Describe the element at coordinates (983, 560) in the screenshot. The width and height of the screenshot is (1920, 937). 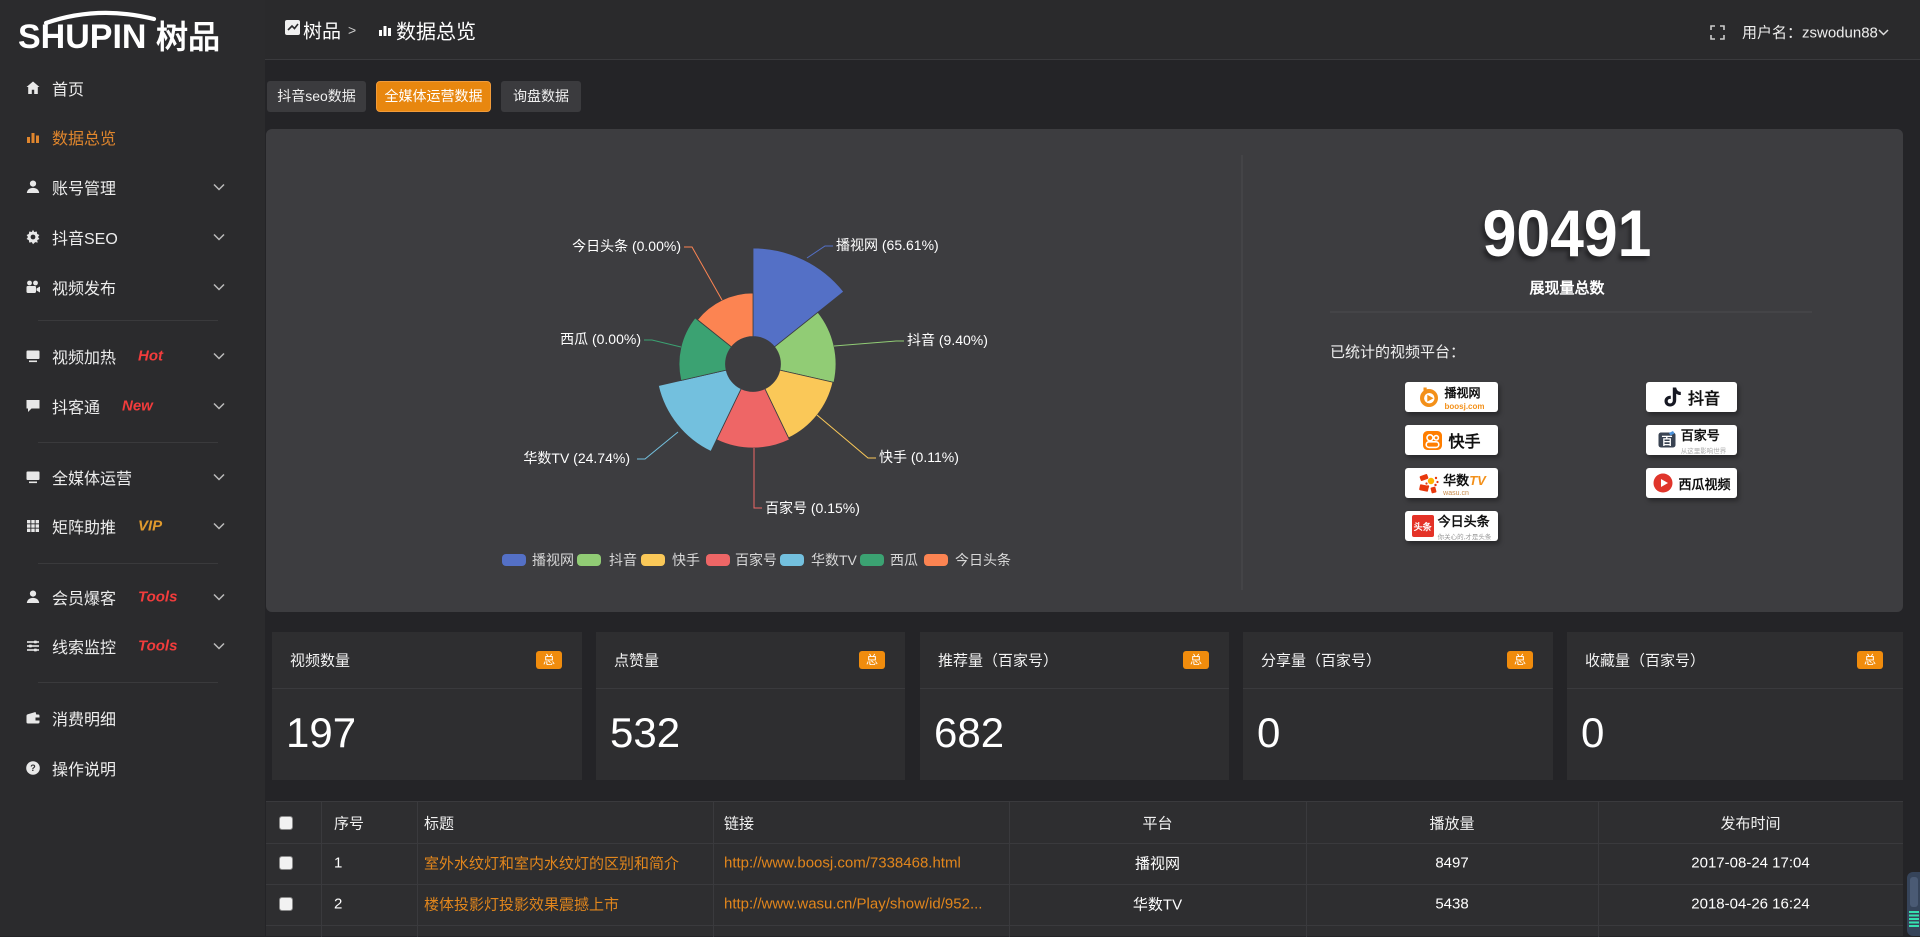
I see `svg-text: 今日头条` at that location.